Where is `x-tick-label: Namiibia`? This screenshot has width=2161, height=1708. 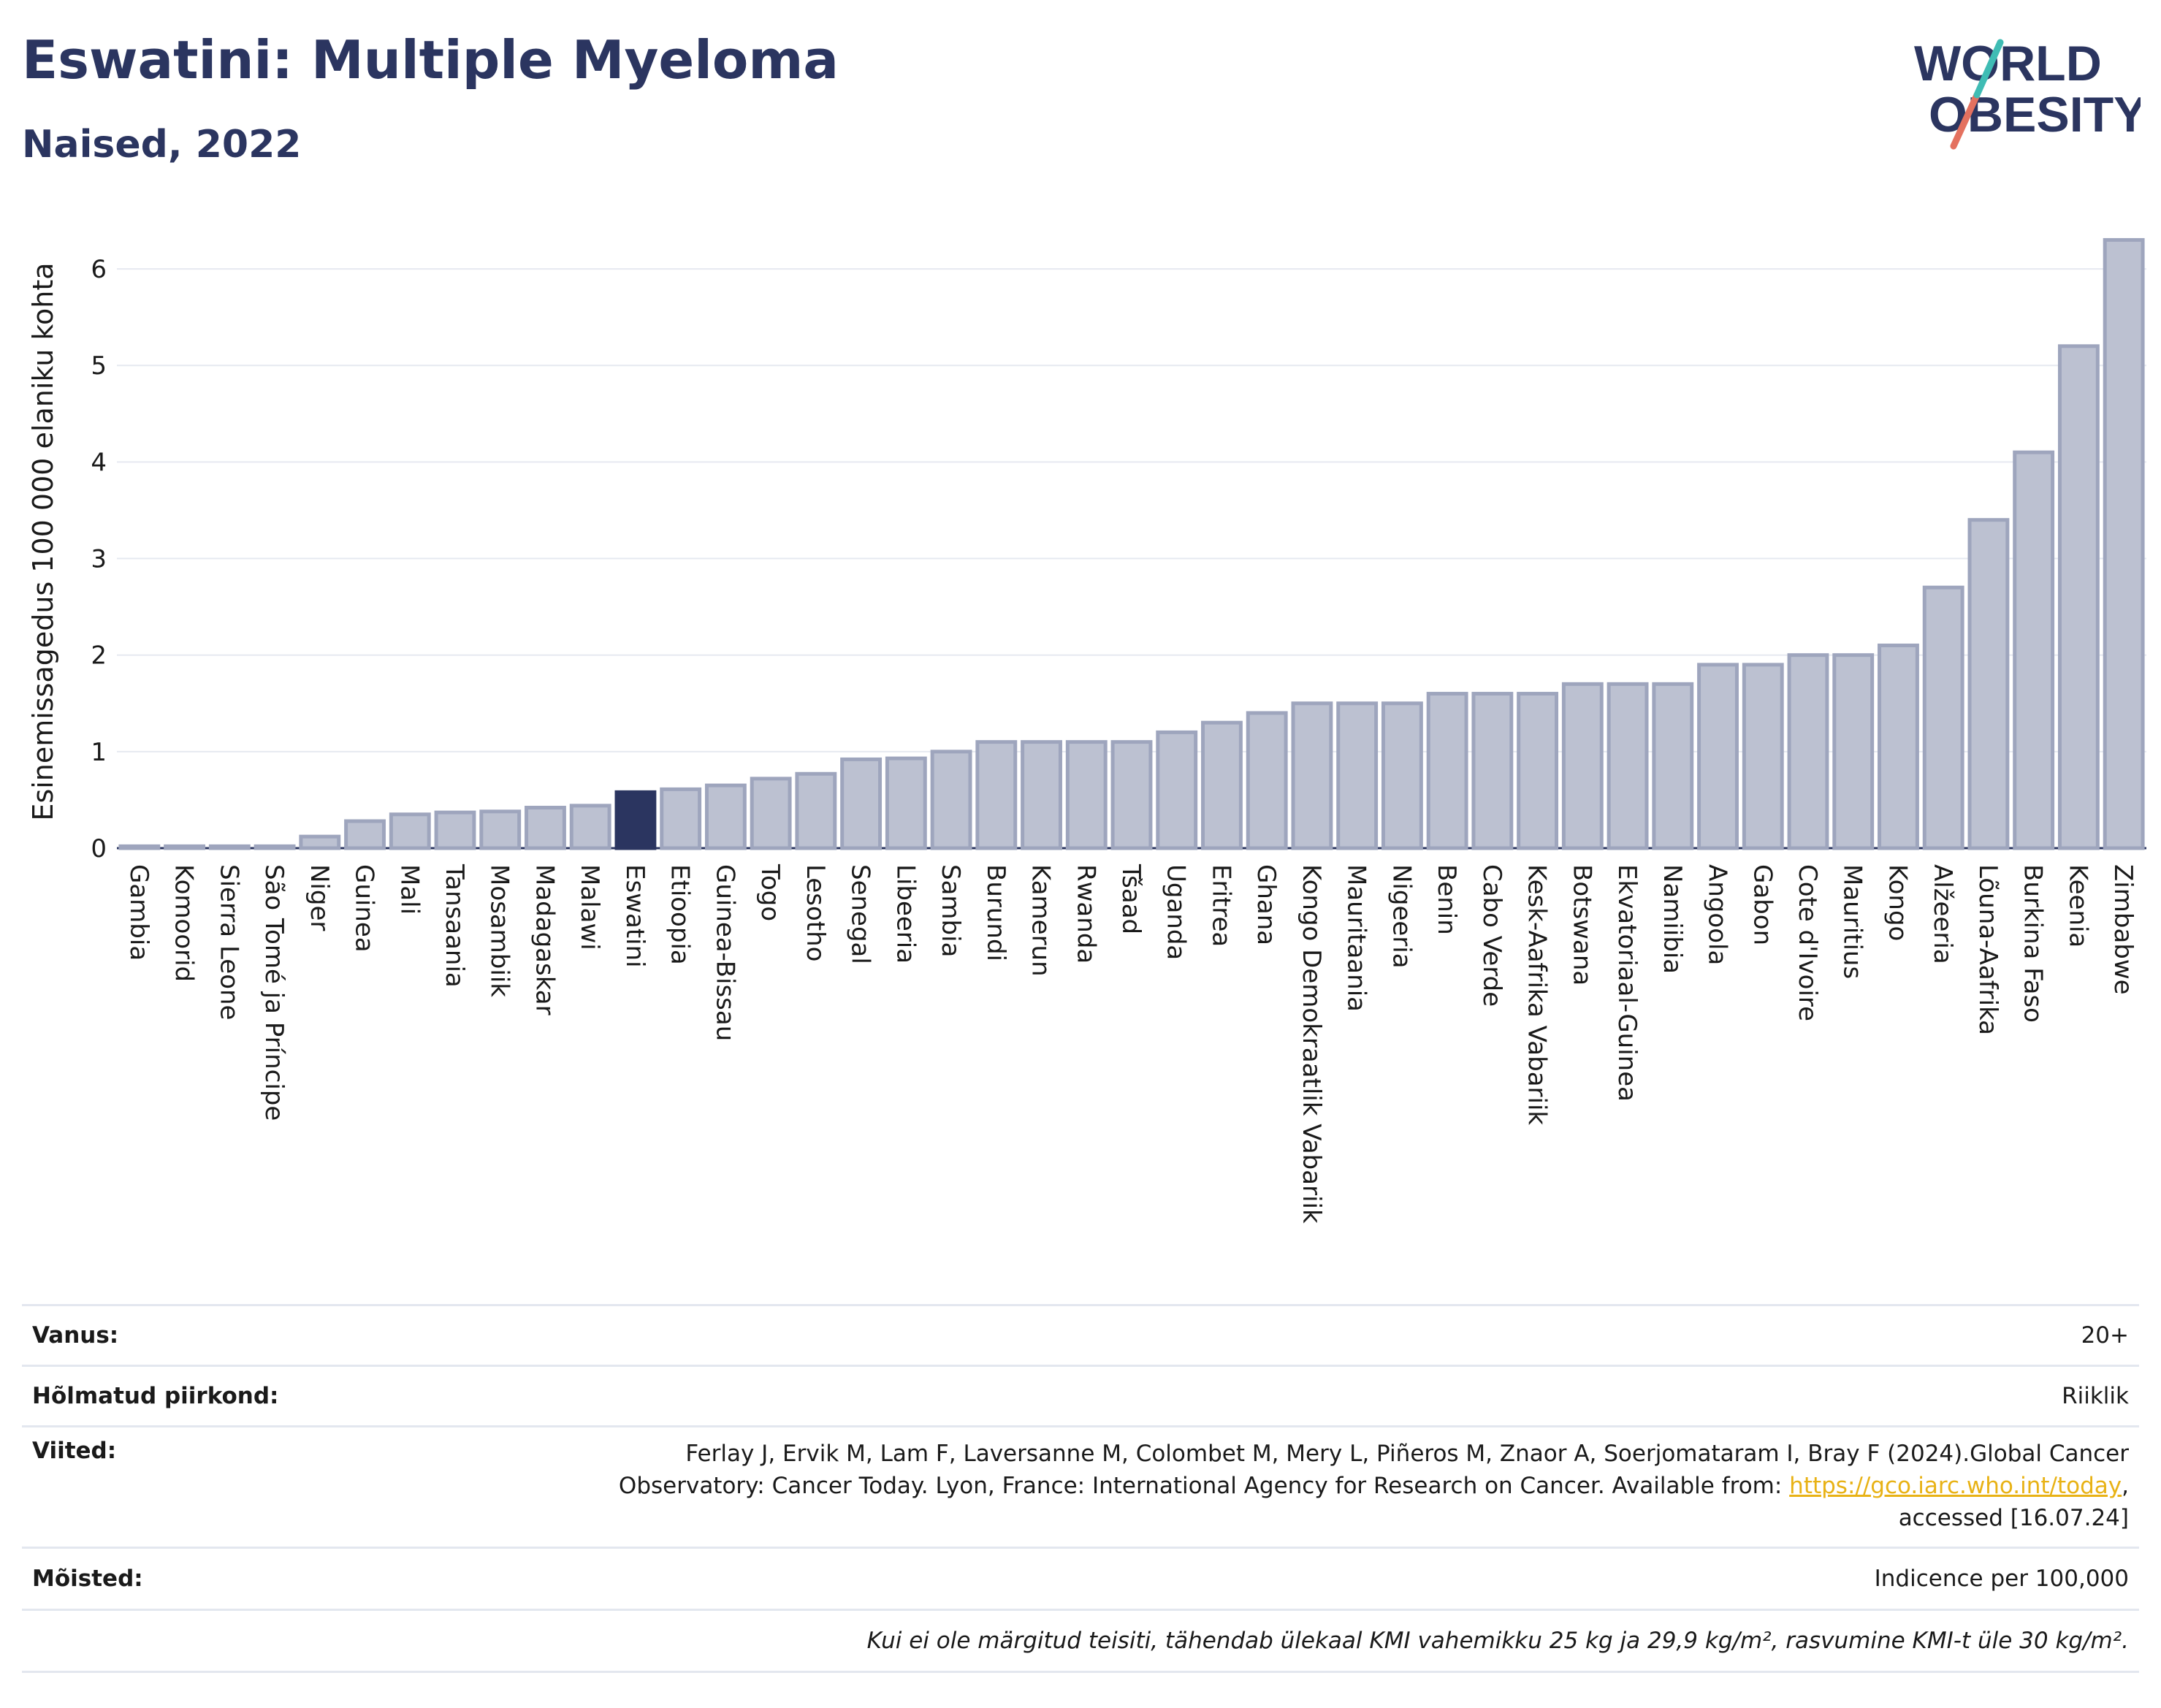 x-tick-label: Namiibia is located at coordinates (1672, 919).